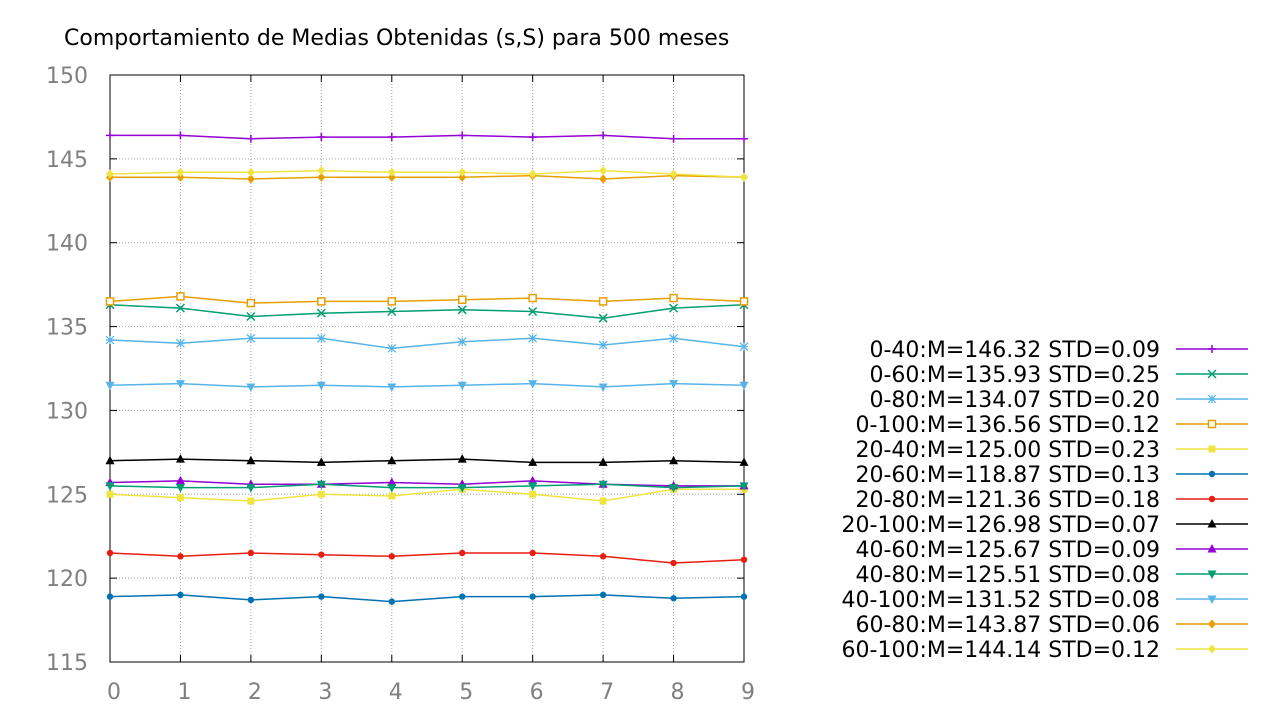 The height and width of the screenshot is (720, 1280). What do you see at coordinates (255, 692) in the screenshot?
I see `x-tick-label: 2` at bounding box center [255, 692].